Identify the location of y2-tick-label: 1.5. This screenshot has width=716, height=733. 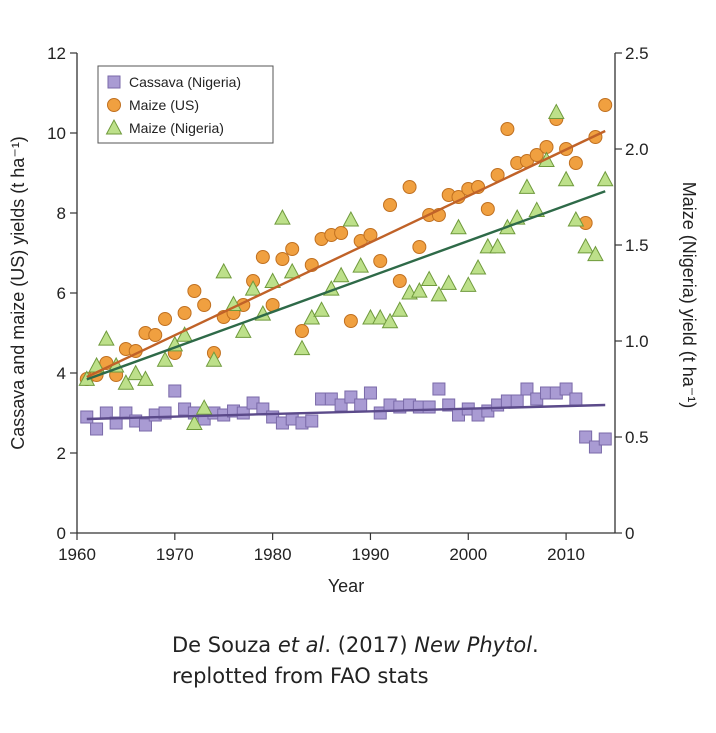
(637, 245).